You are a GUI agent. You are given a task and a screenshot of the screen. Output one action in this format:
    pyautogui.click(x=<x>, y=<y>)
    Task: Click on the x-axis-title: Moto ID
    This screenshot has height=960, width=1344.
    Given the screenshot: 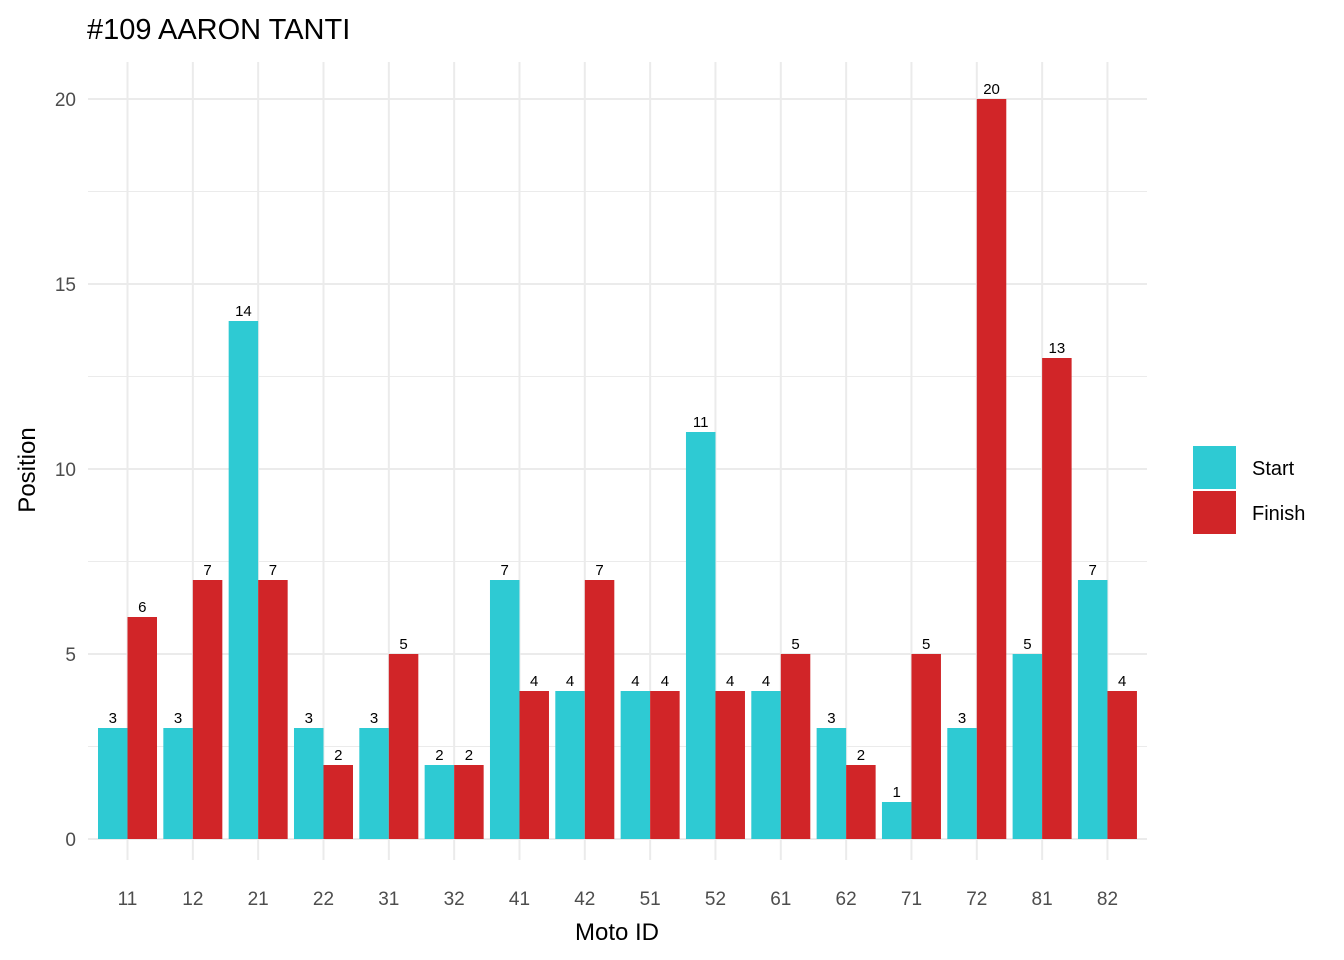 What is the action you would take?
    pyautogui.click(x=617, y=932)
    